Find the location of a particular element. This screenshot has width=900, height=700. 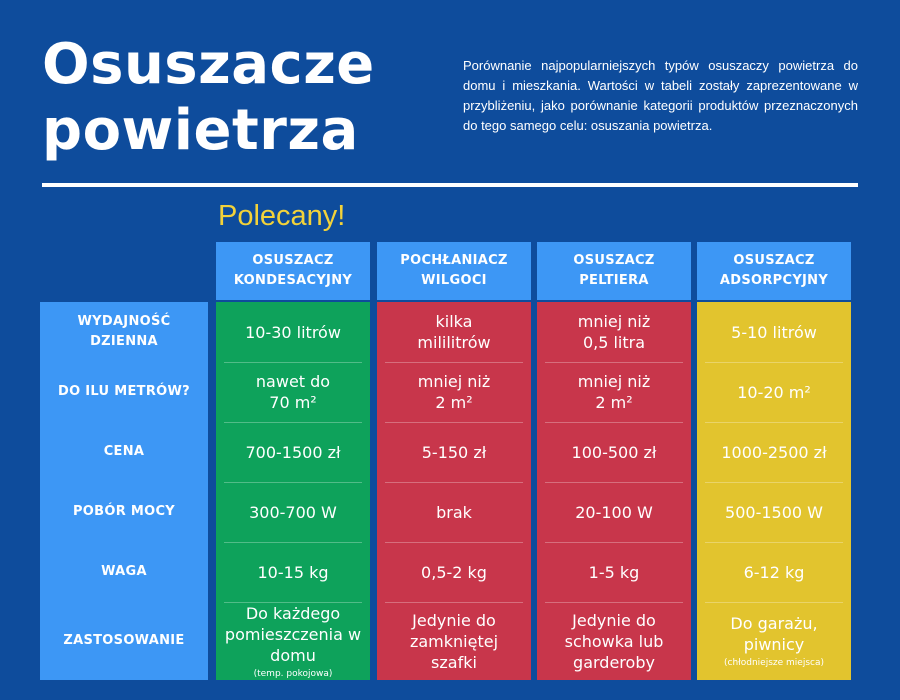

column-header: OSUSZACZ KONDESACYJNY is located at coordinates (293, 271).